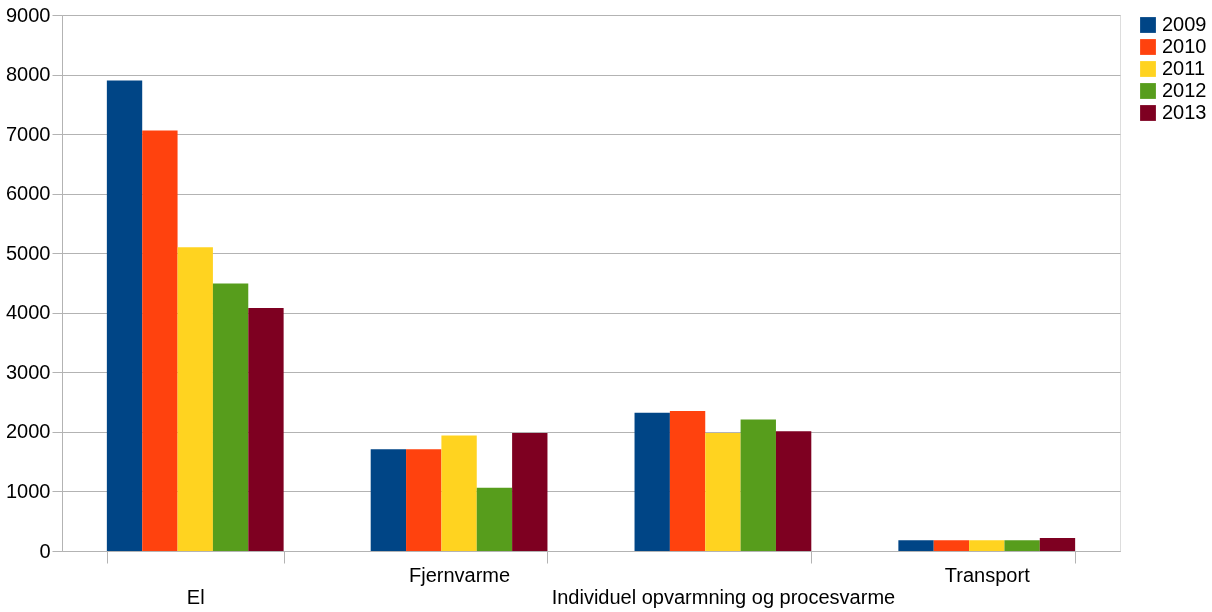 This screenshot has height=612, width=1212. Describe the element at coordinates (1184, 68) in the screenshot. I see `legend-label: 2011` at that location.